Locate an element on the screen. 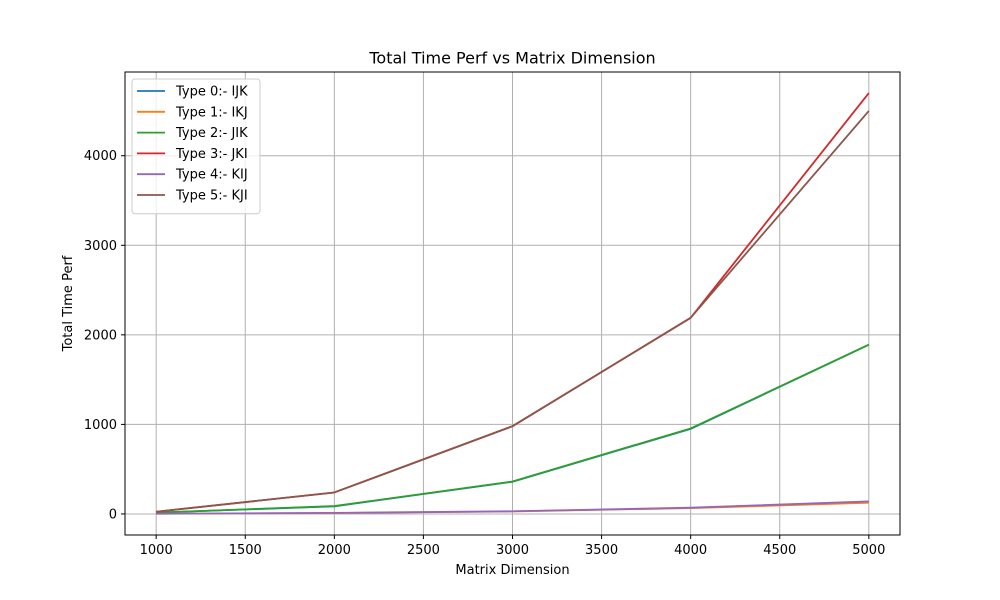  chart-title: Total Time Perf vs Matrix Dimension is located at coordinates (511, 58).